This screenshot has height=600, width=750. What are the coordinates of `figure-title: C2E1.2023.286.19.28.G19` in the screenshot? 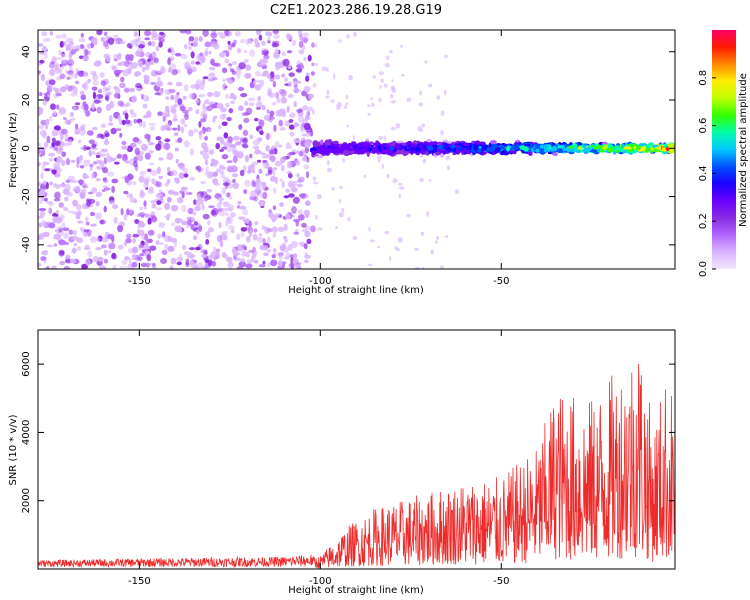 It's located at (356, 10).